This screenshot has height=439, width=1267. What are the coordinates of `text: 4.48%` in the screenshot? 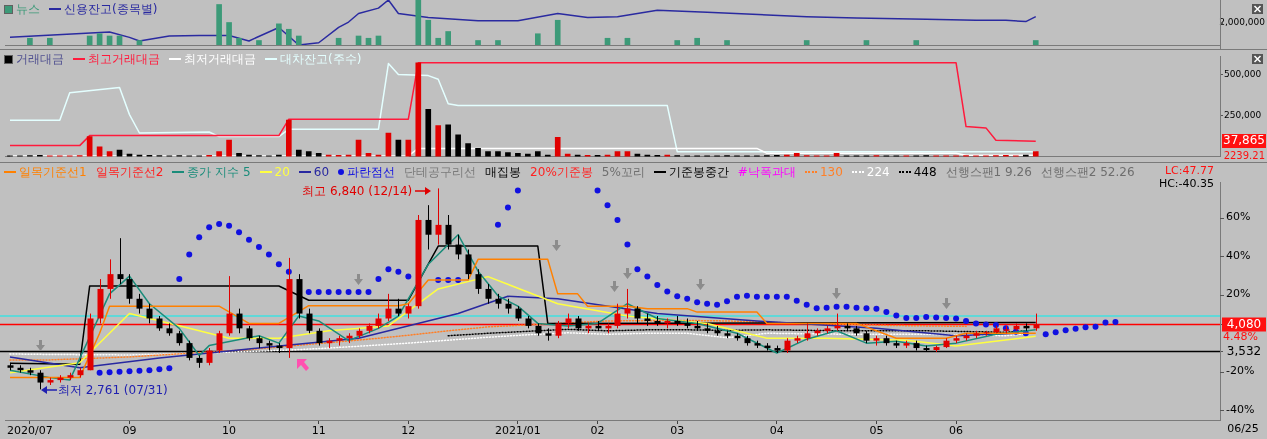 It's located at (1240, 337).